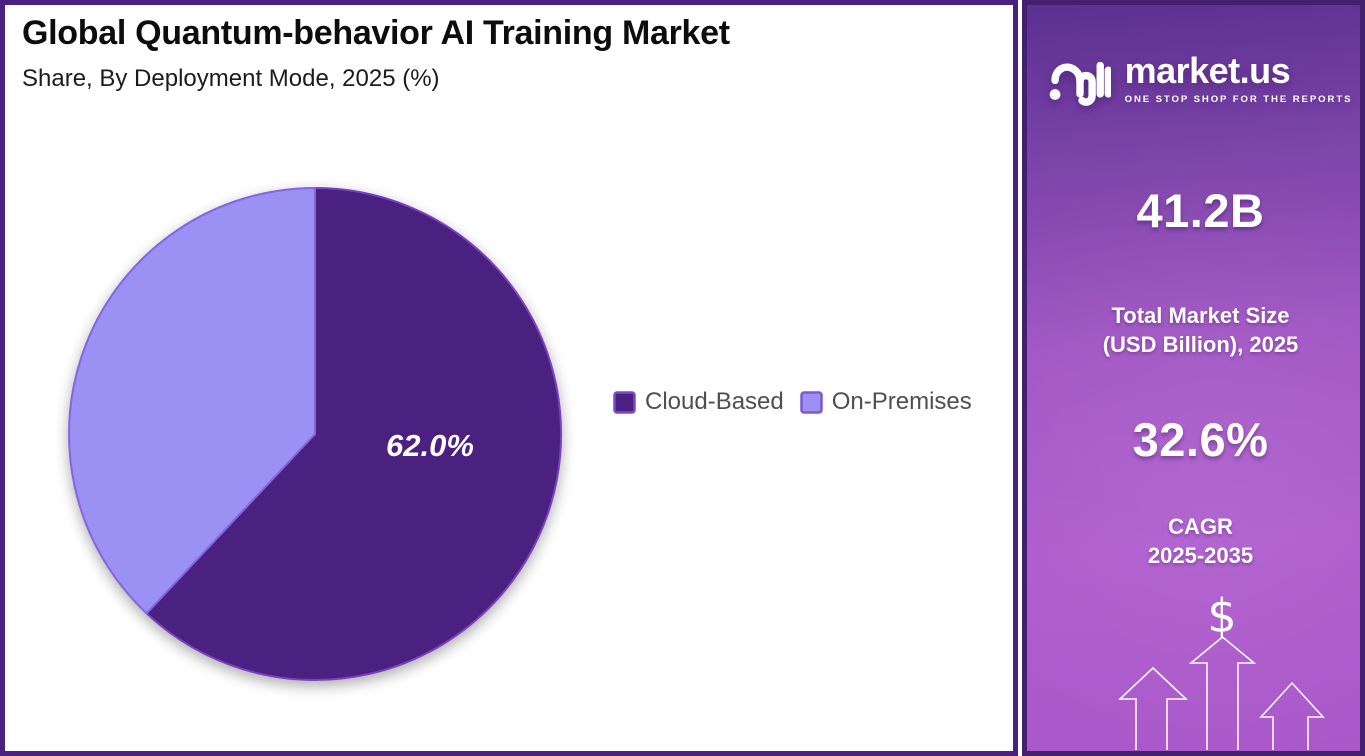  I want to click on legend-label-cloud-based: Cloud-Based, so click(714, 401).